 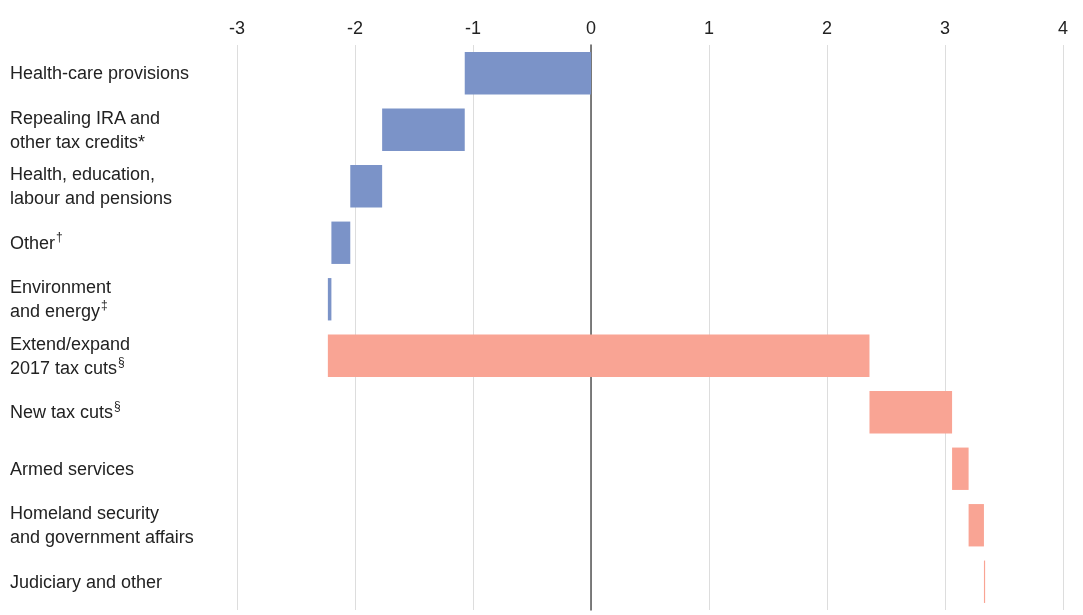 What do you see at coordinates (70, 355) in the screenshot?
I see `y-tick-label: Extend/expand 2017 tax cuts§` at bounding box center [70, 355].